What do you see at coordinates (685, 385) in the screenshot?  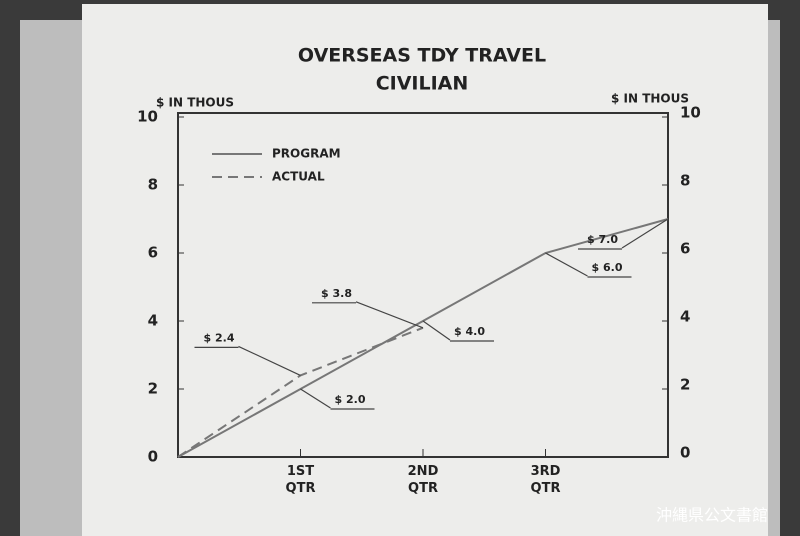 I see `y2-tick-label: 2` at bounding box center [685, 385].